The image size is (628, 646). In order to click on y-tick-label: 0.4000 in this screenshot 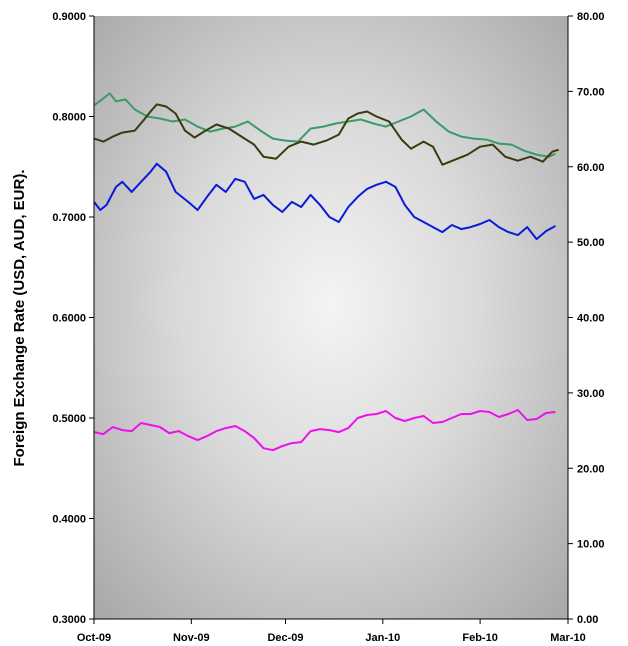, I will do `click(69, 520)`.